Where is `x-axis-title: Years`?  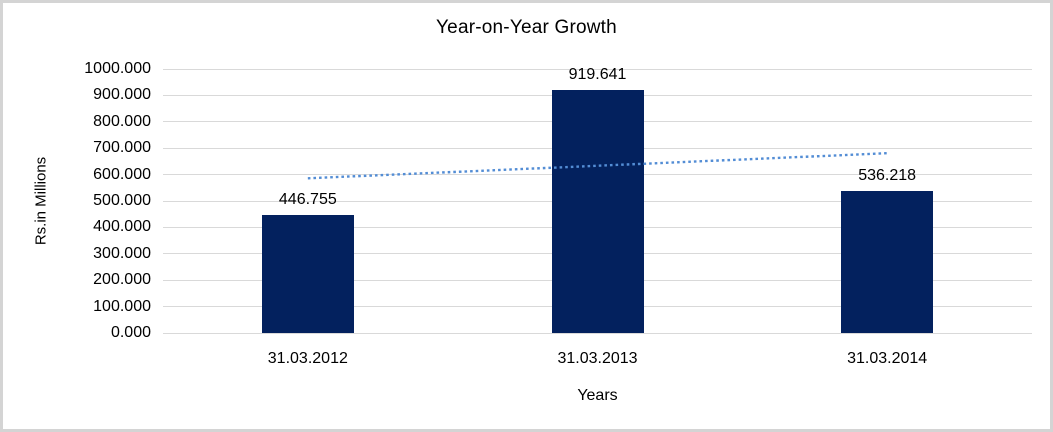
x-axis-title: Years is located at coordinates (597, 395).